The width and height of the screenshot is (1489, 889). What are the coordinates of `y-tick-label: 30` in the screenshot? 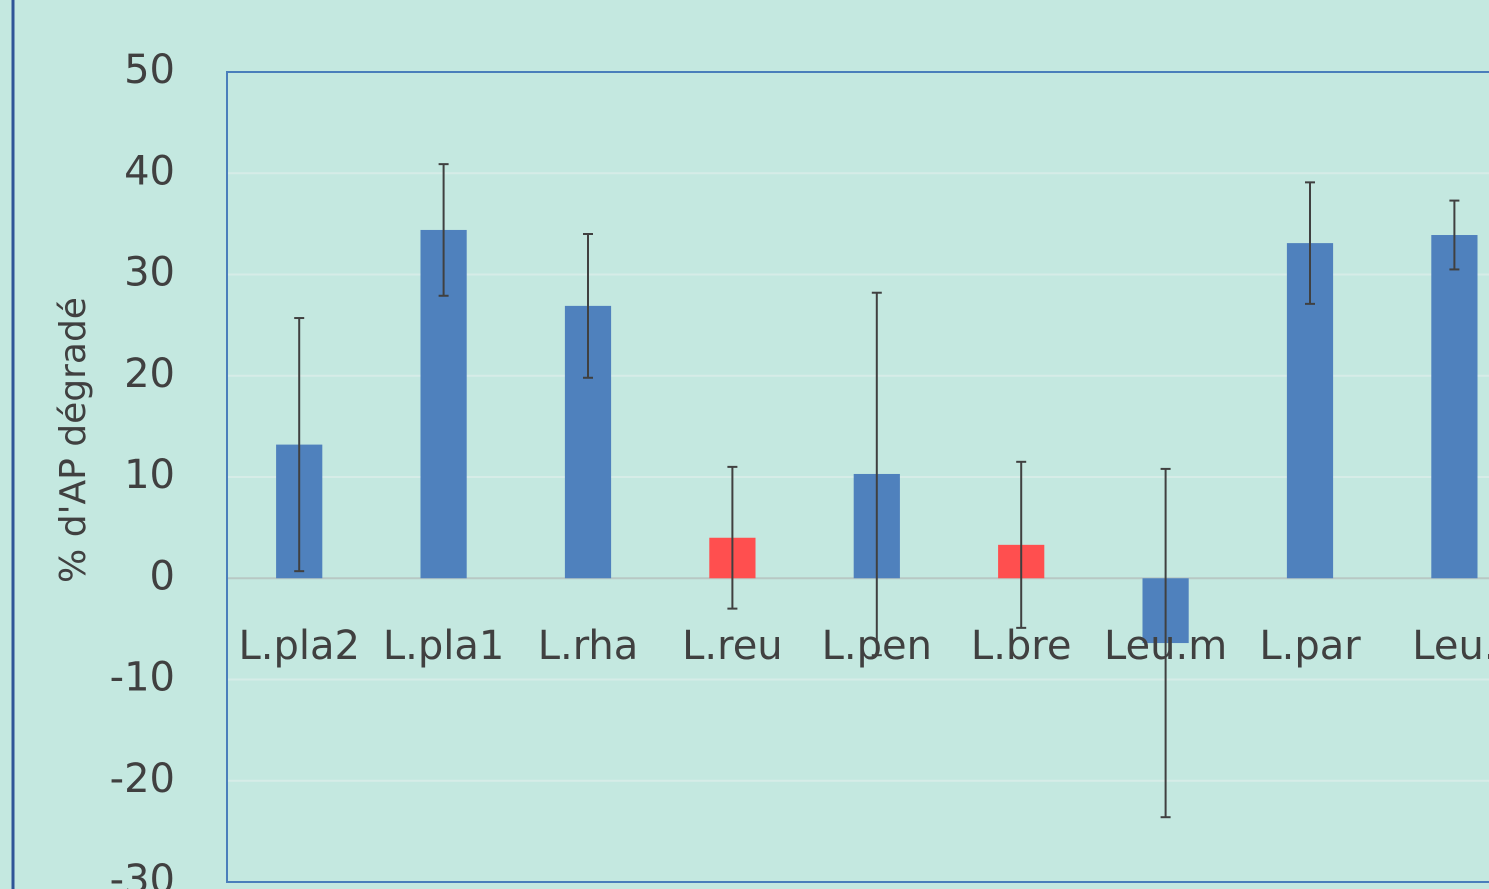 It's located at (149, 273).